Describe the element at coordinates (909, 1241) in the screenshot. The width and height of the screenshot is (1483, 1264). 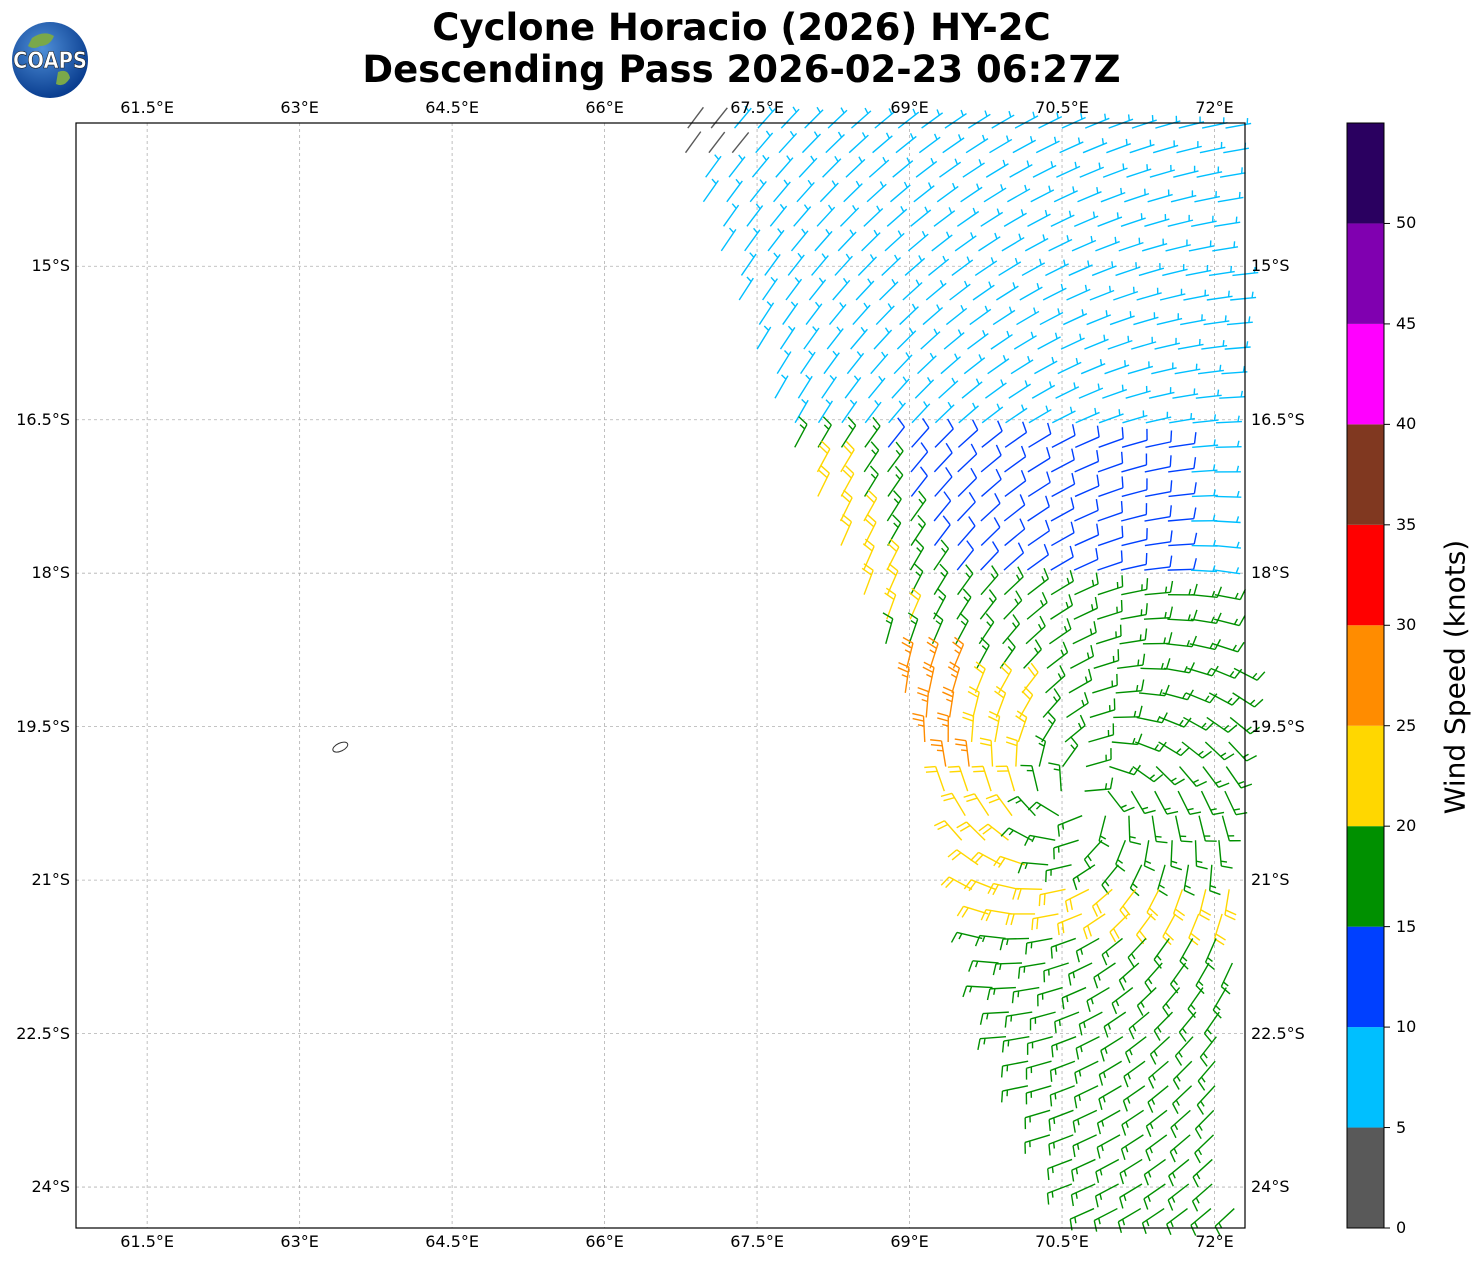
I see `lon-tick-label-bottom: 69°E` at that location.